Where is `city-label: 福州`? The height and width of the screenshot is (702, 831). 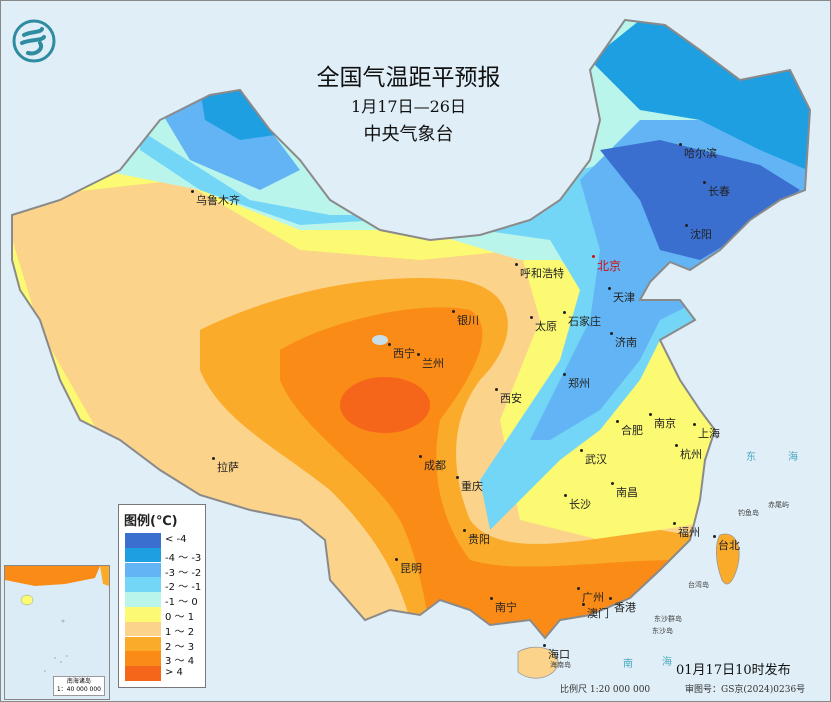
city-label: 福州 is located at coordinates (686, 530).